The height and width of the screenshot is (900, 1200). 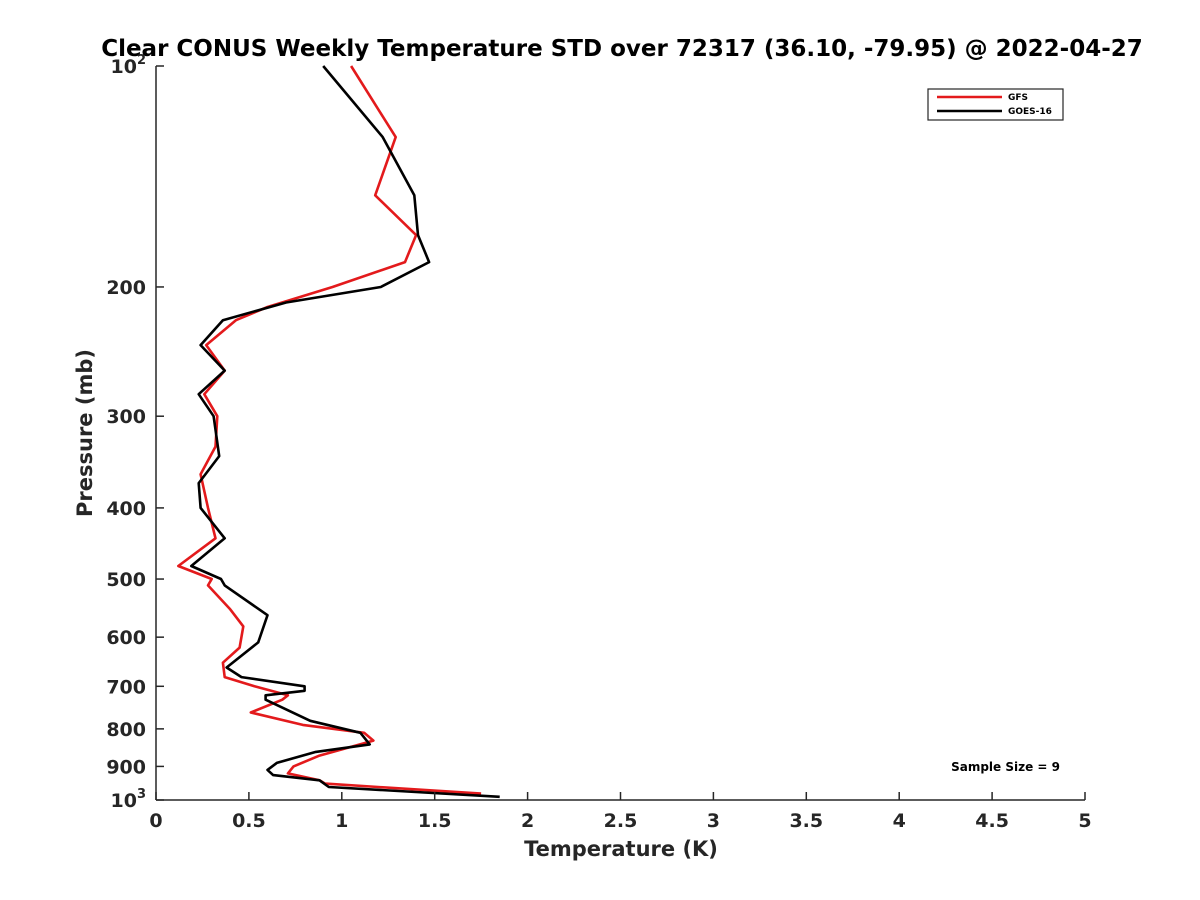 I want to click on y-tick-label: 700, so click(x=126, y=687).